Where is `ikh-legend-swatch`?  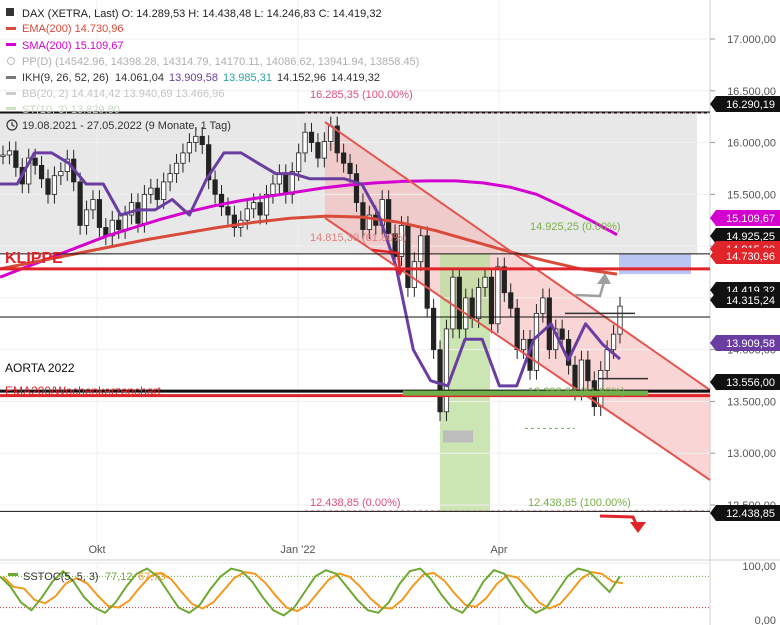 ikh-legend-swatch is located at coordinates (11, 77).